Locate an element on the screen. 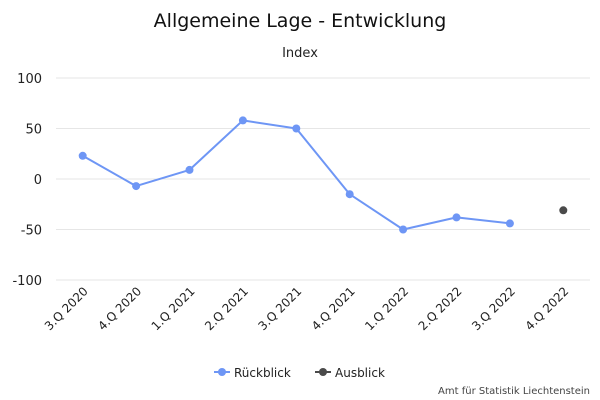  y-axis: 100 50 0 -50 -100 is located at coordinates (27, 180).